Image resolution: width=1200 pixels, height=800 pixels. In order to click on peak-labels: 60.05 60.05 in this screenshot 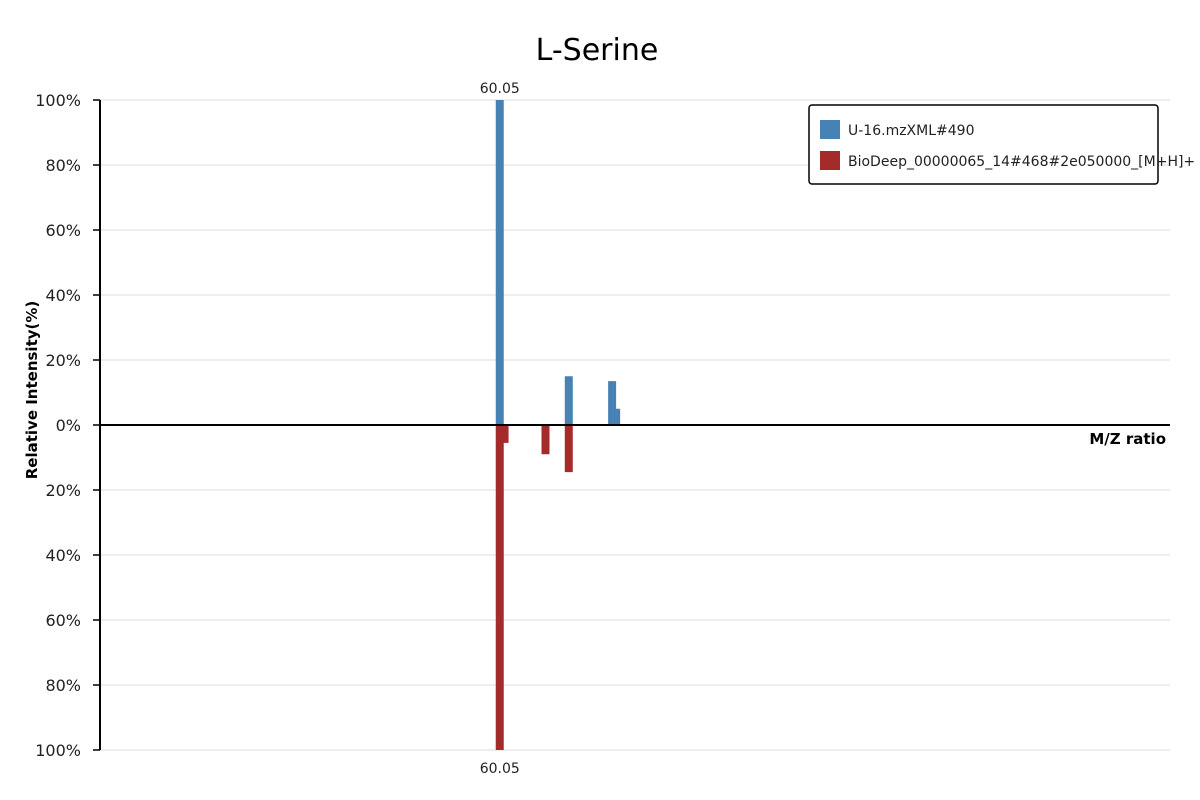, I will do `click(500, 429)`.